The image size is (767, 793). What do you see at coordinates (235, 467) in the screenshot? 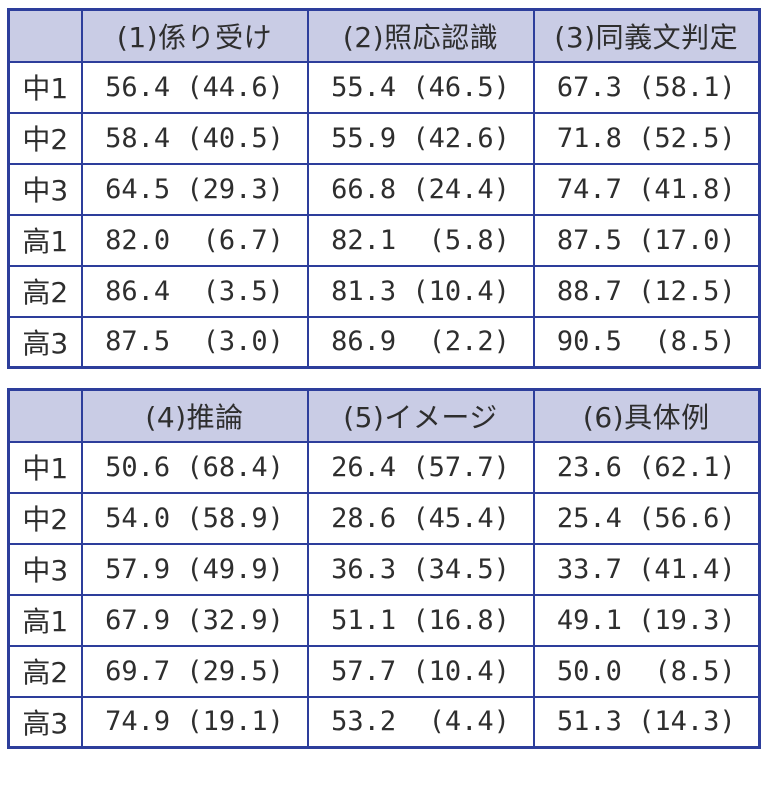
I see `score-paren-value: (68.4)` at bounding box center [235, 467].